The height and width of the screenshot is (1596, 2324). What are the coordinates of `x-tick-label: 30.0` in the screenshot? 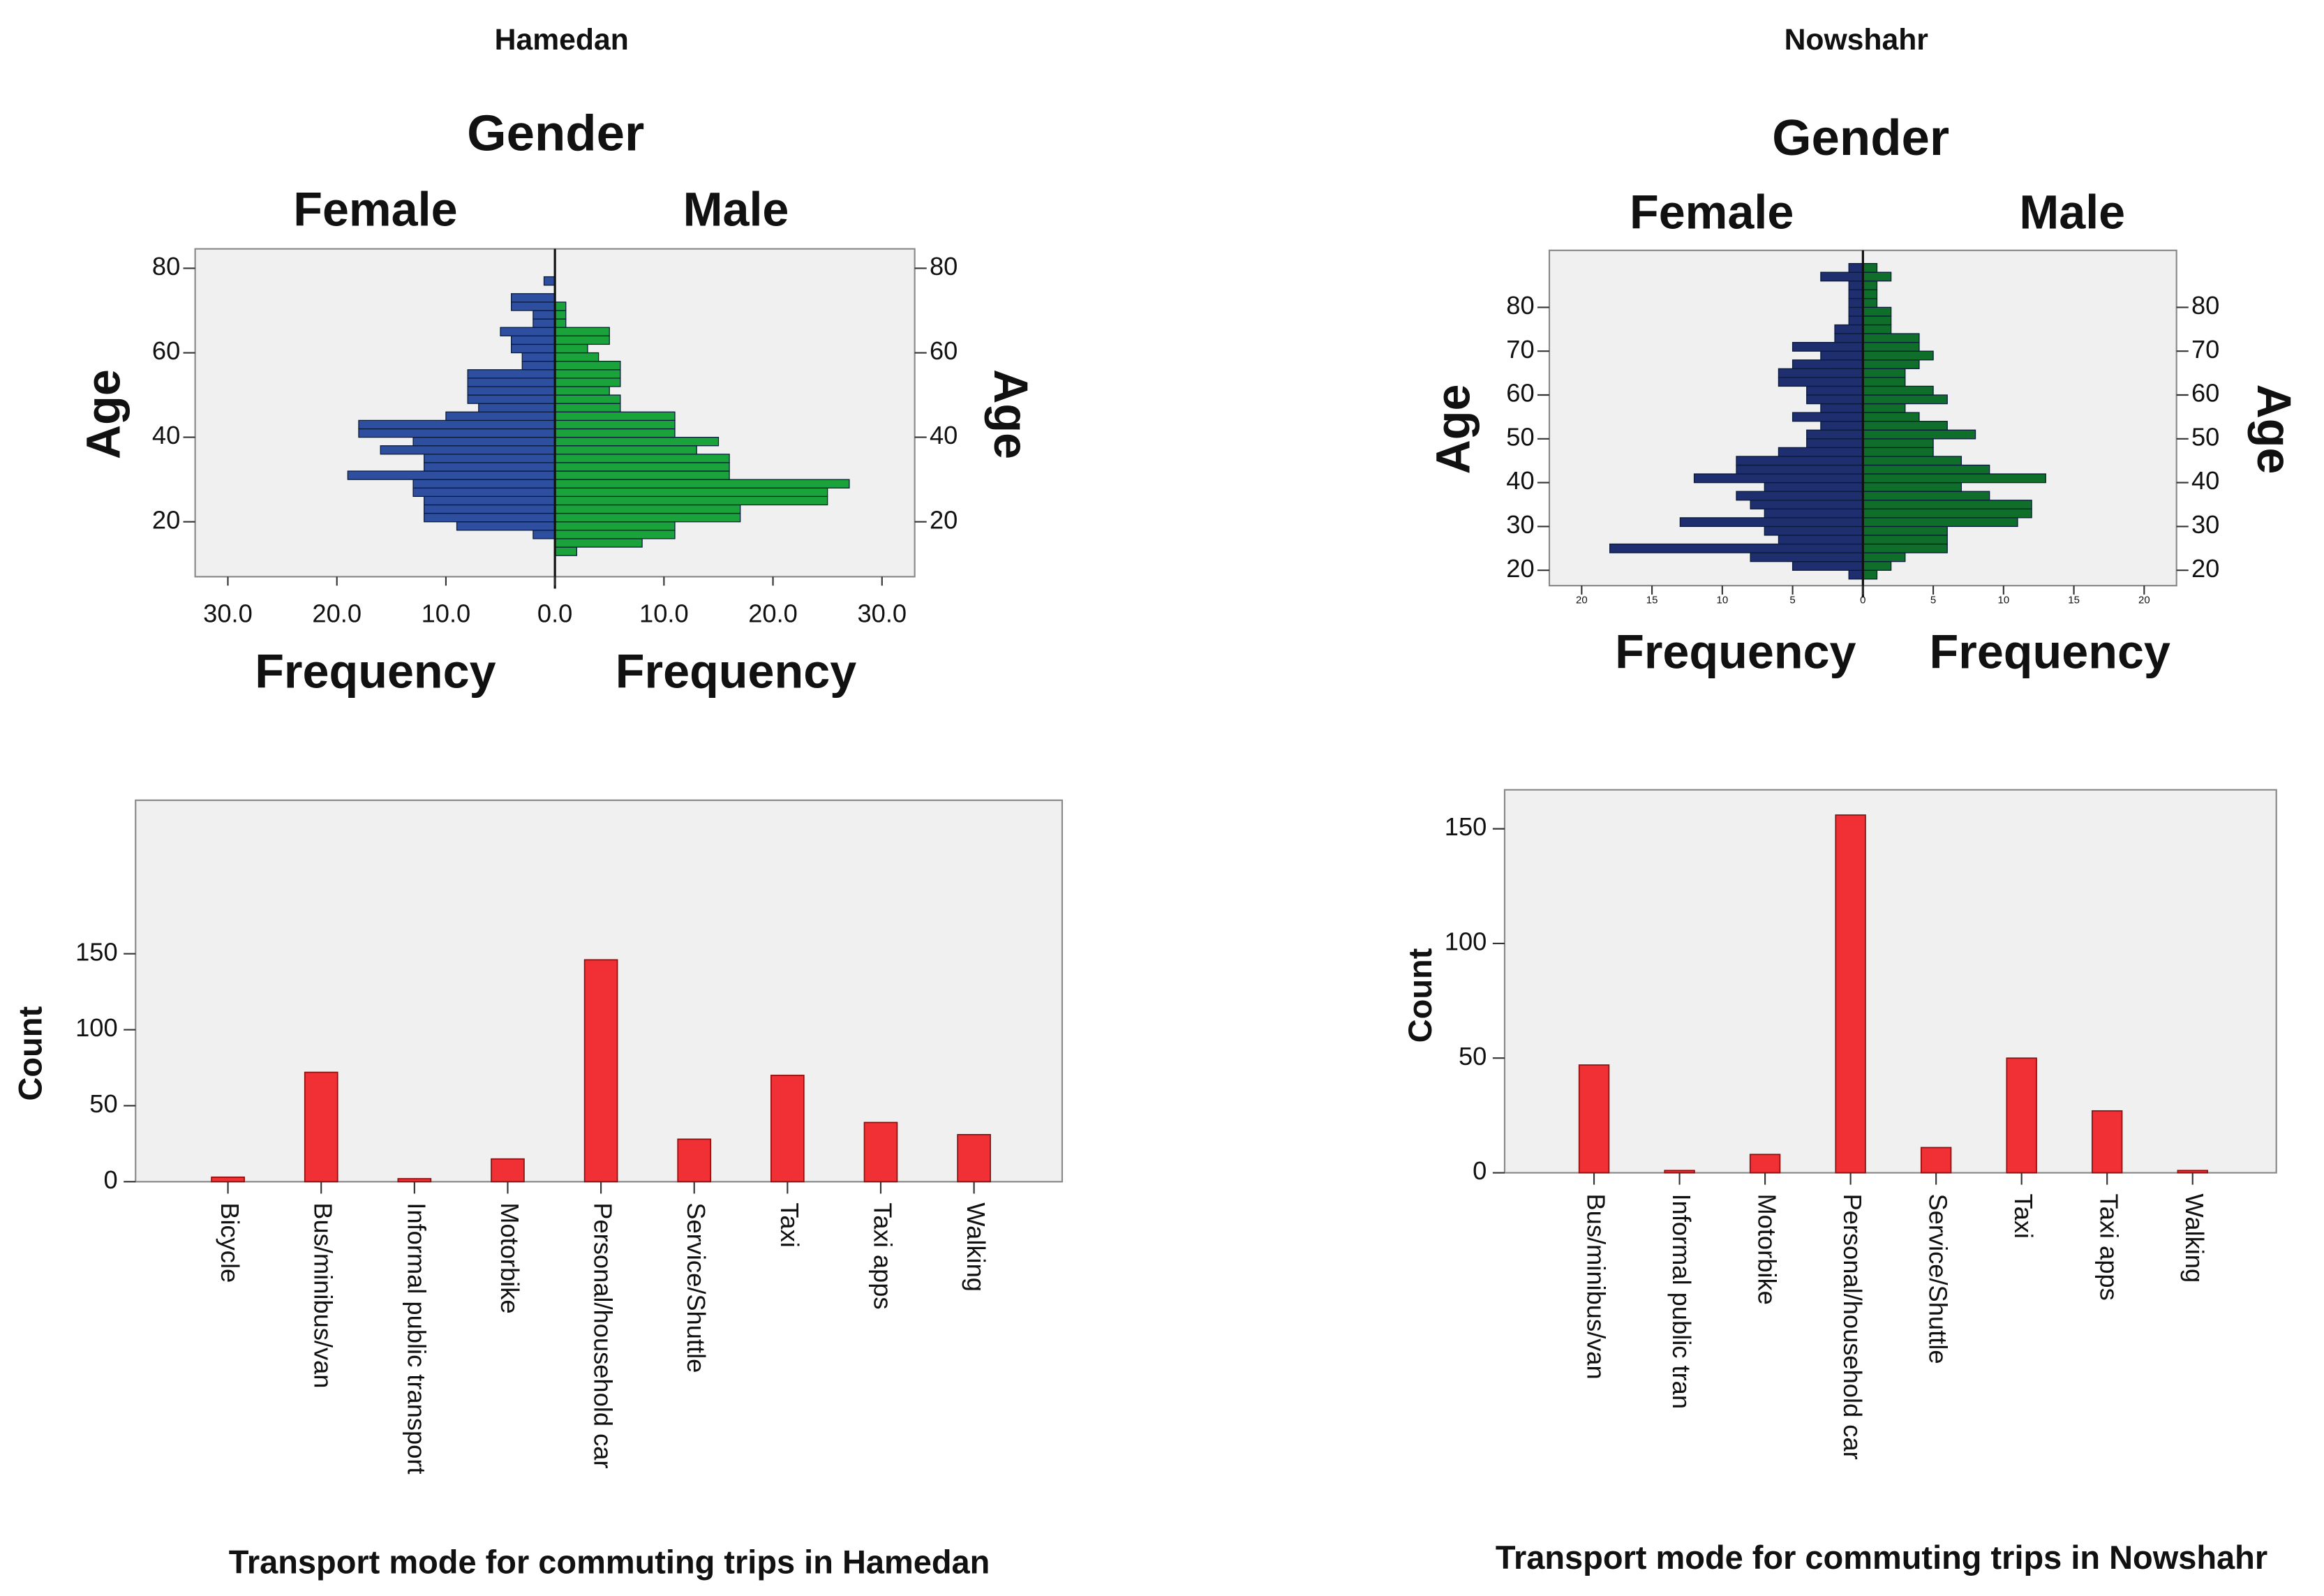 It's located at (882, 613).